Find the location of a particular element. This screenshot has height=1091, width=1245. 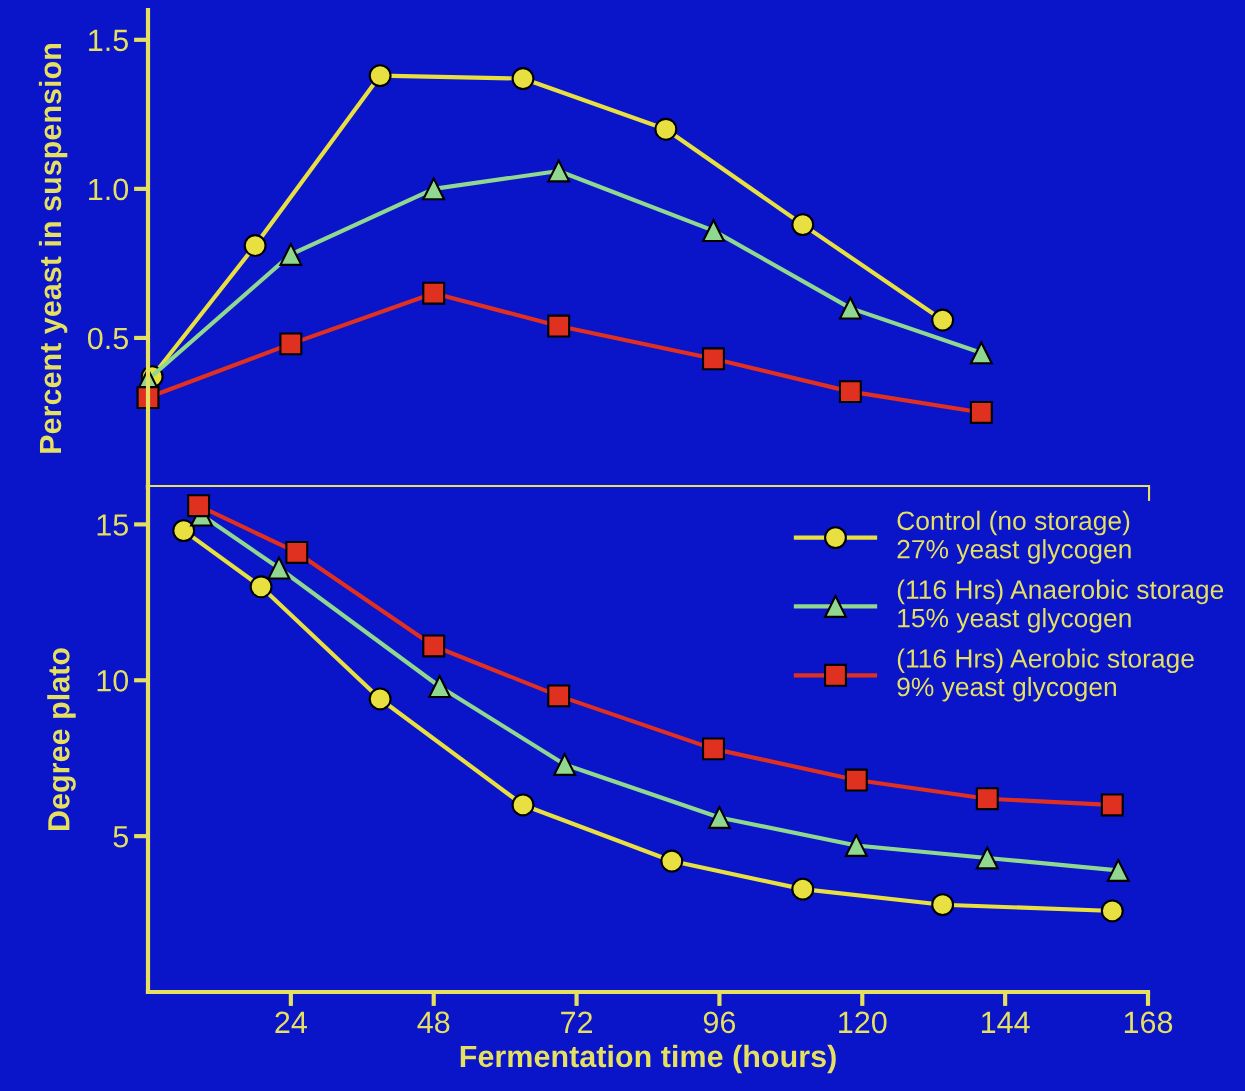

y-tick-label: 5 is located at coordinates (120, 837).